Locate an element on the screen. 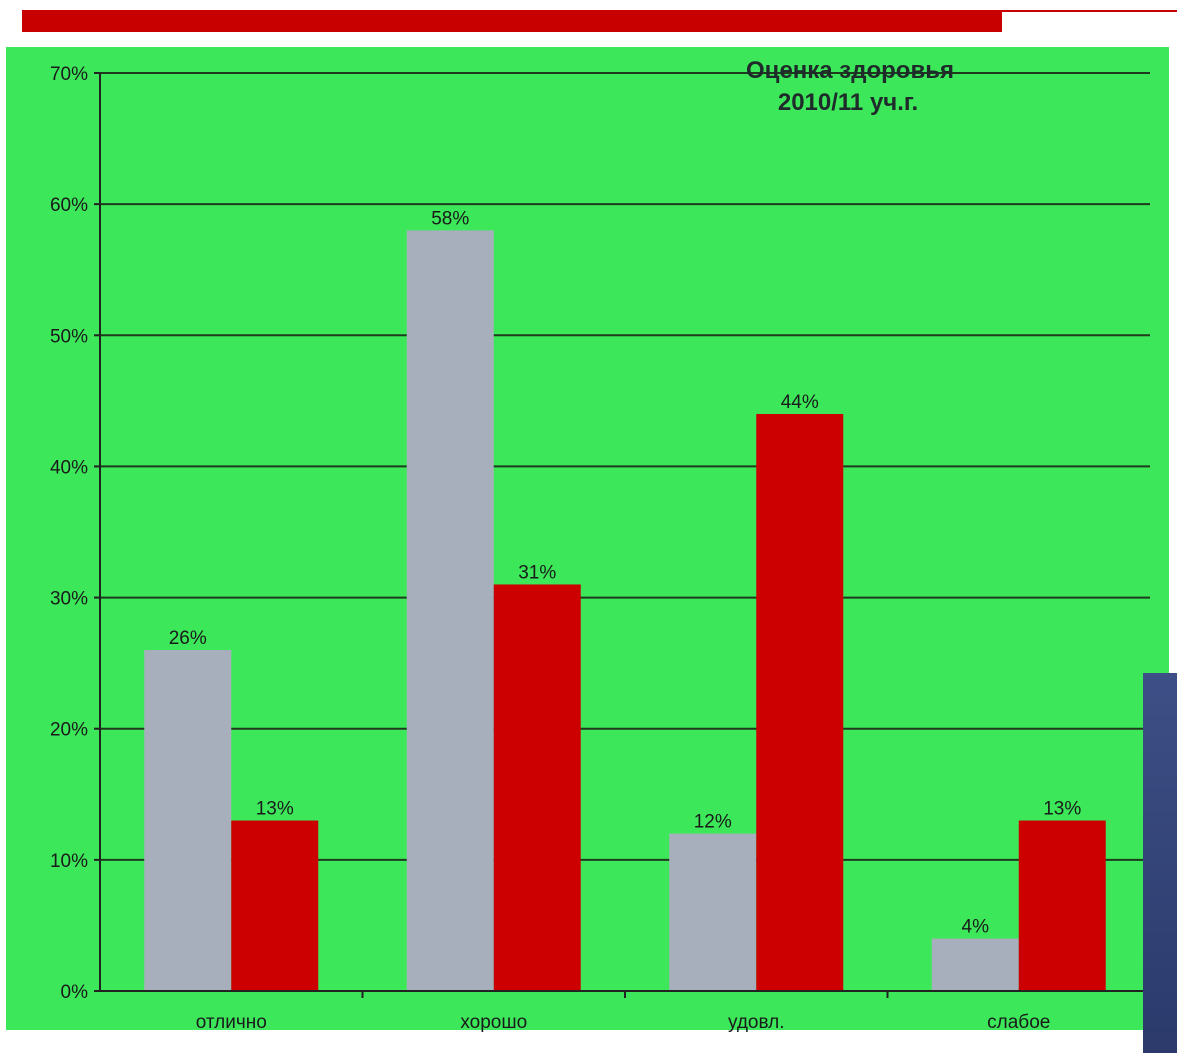  x-tick-label: удовл. is located at coordinates (756, 1022).